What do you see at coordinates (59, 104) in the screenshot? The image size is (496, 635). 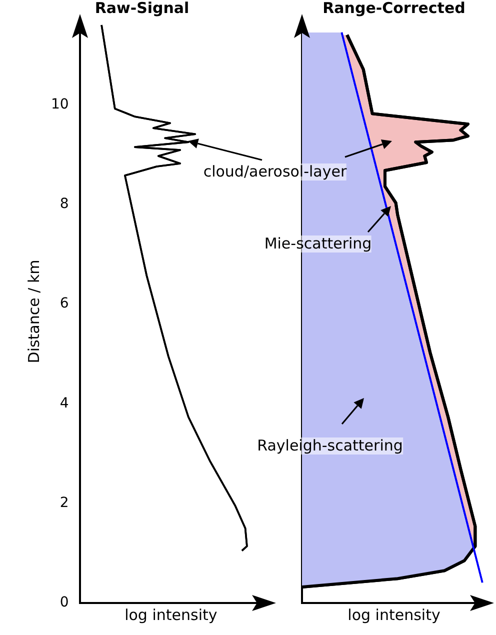 I see `y-tick-label: 10` at bounding box center [59, 104].